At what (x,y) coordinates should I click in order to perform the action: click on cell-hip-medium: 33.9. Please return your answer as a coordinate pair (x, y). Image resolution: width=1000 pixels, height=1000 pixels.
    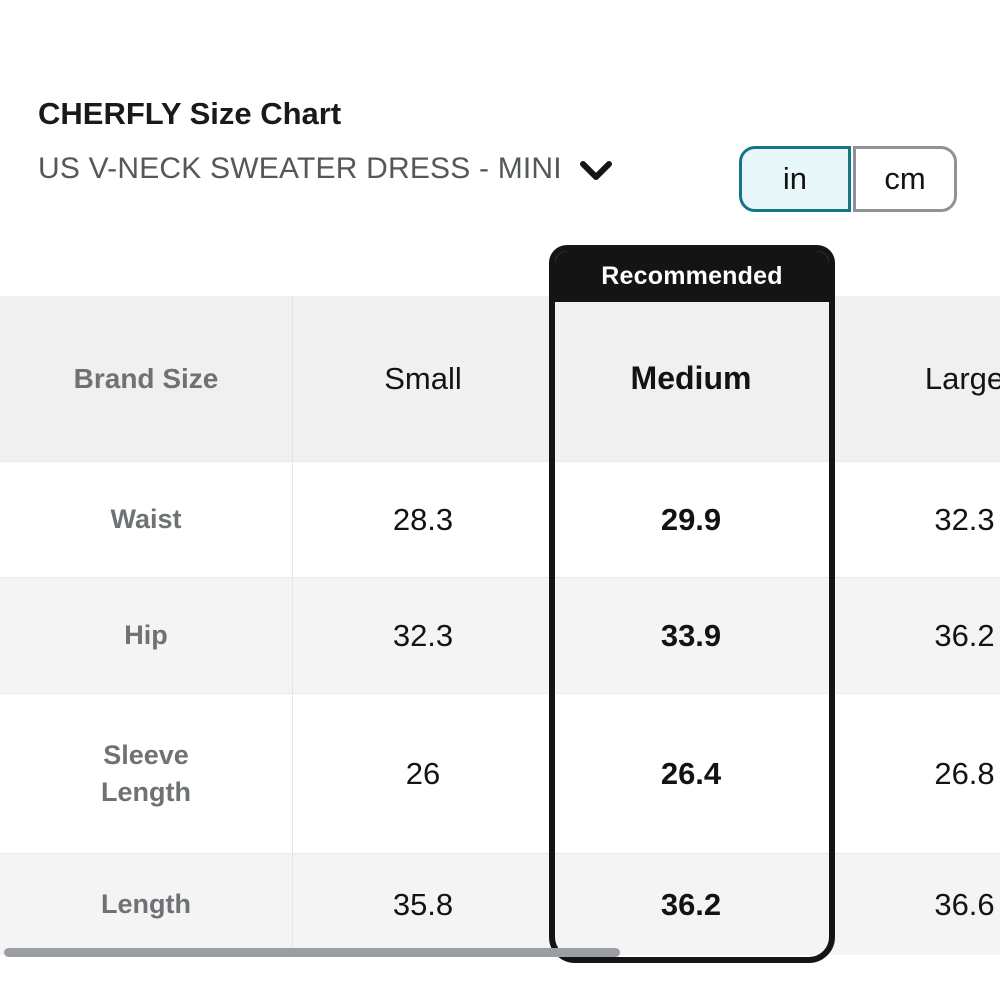
    Looking at the image, I should click on (691, 635).